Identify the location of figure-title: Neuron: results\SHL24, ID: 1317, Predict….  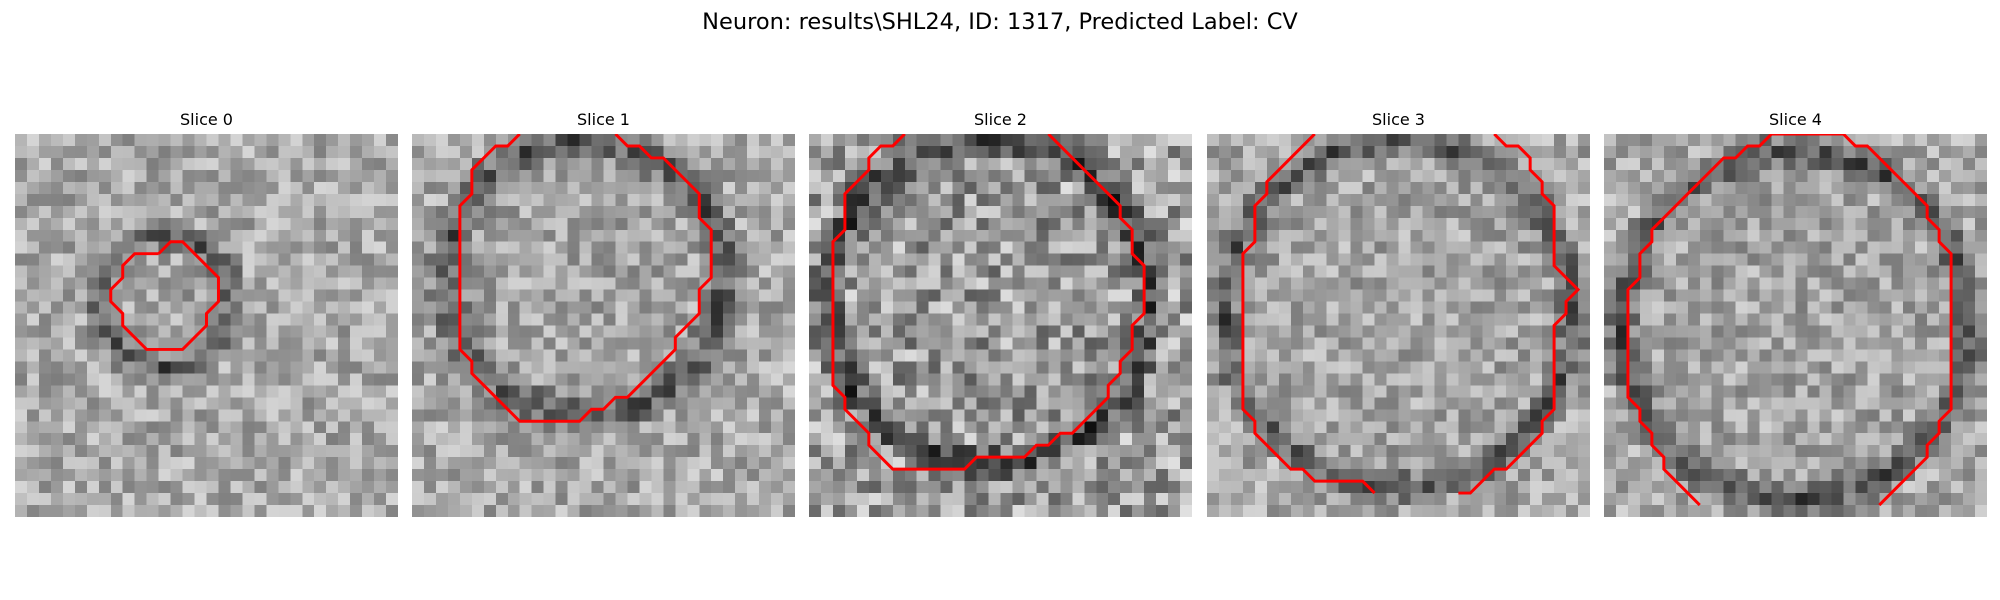
(1000, 22).